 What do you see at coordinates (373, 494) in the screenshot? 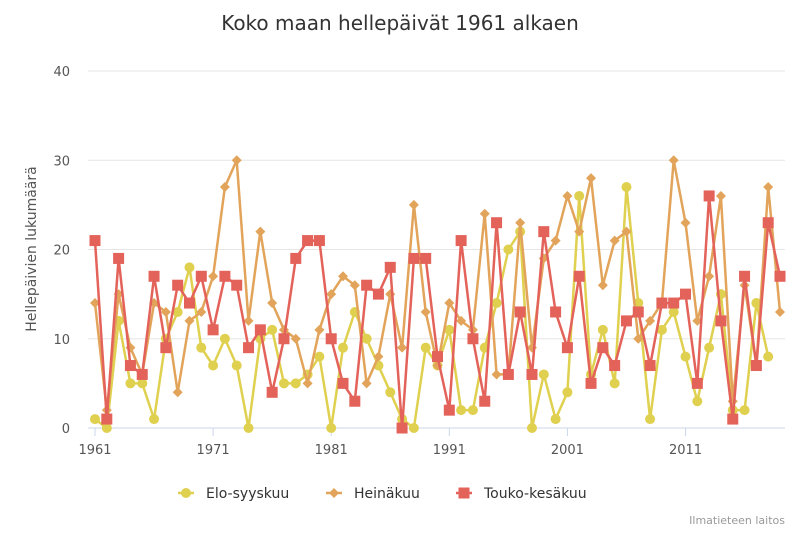
I see `legend-item: Heinäkuu` at bounding box center [373, 494].